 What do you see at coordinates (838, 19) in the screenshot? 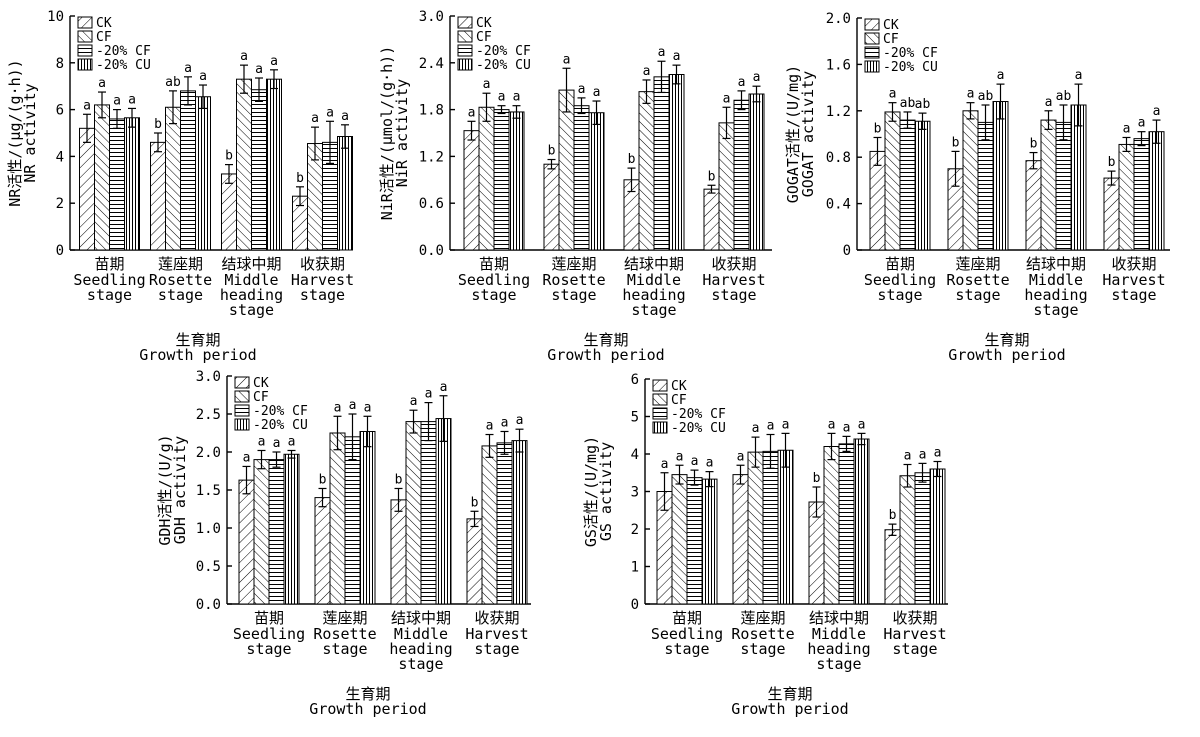
I see `y-tick-label: 2.0` at bounding box center [838, 19].